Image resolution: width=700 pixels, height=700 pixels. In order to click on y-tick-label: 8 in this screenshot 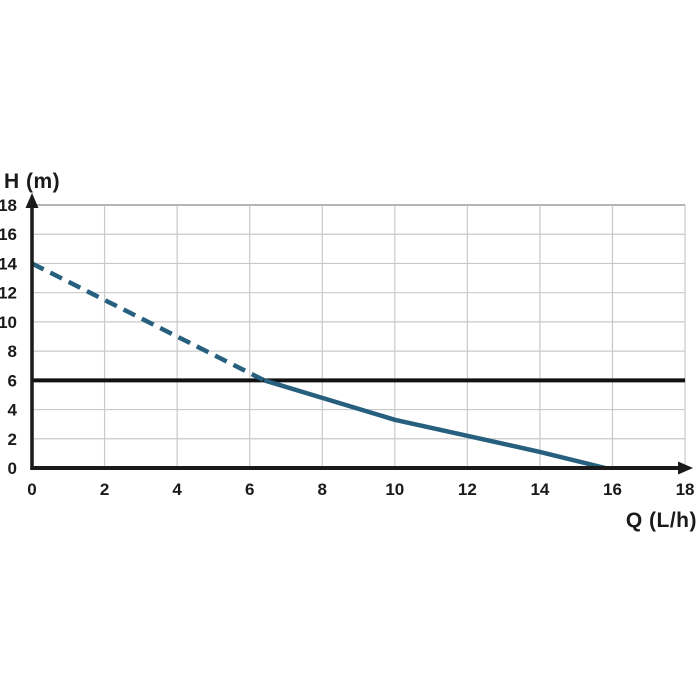, I will do `click(12, 351)`.